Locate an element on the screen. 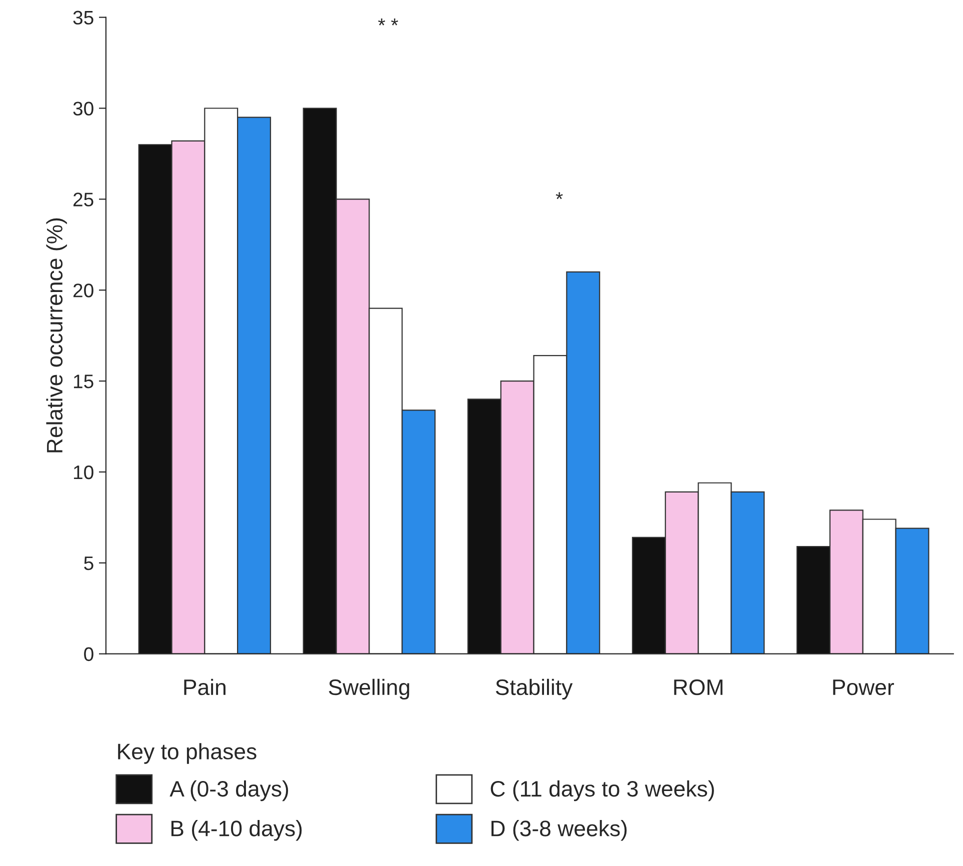 The width and height of the screenshot is (963, 866). legend-label: D (3-8 weeks) is located at coordinates (559, 830).